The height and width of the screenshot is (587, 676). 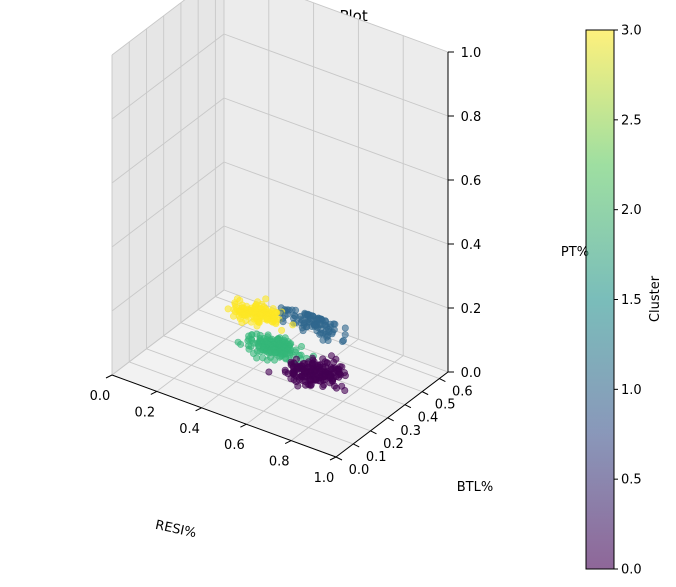 What do you see at coordinates (600, 299) in the screenshot?
I see `colorbar-gradient` at bounding box center [600, 299].